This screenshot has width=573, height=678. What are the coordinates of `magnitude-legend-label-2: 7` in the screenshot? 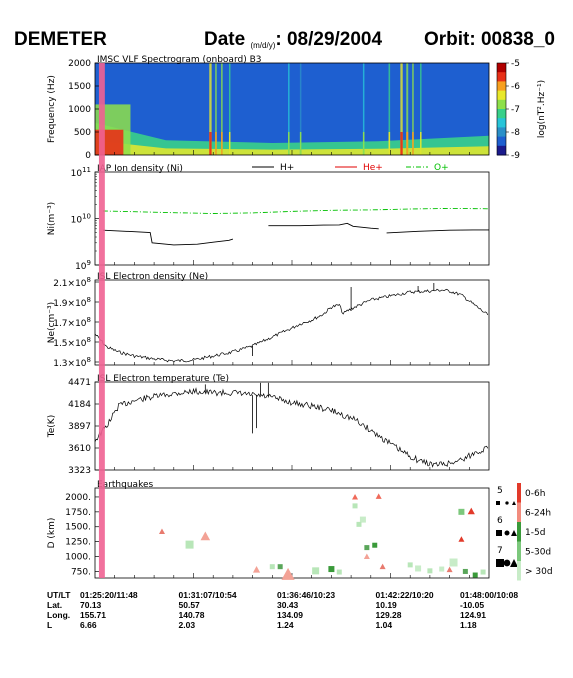 It's located at (500, 551).